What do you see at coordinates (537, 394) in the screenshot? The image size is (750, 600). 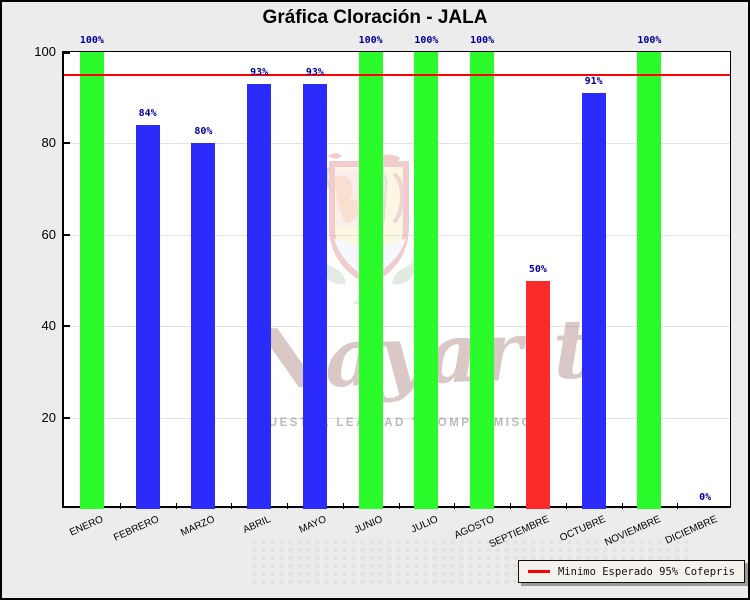 I see `bar-septiembre` at bounding box center [537, 394].